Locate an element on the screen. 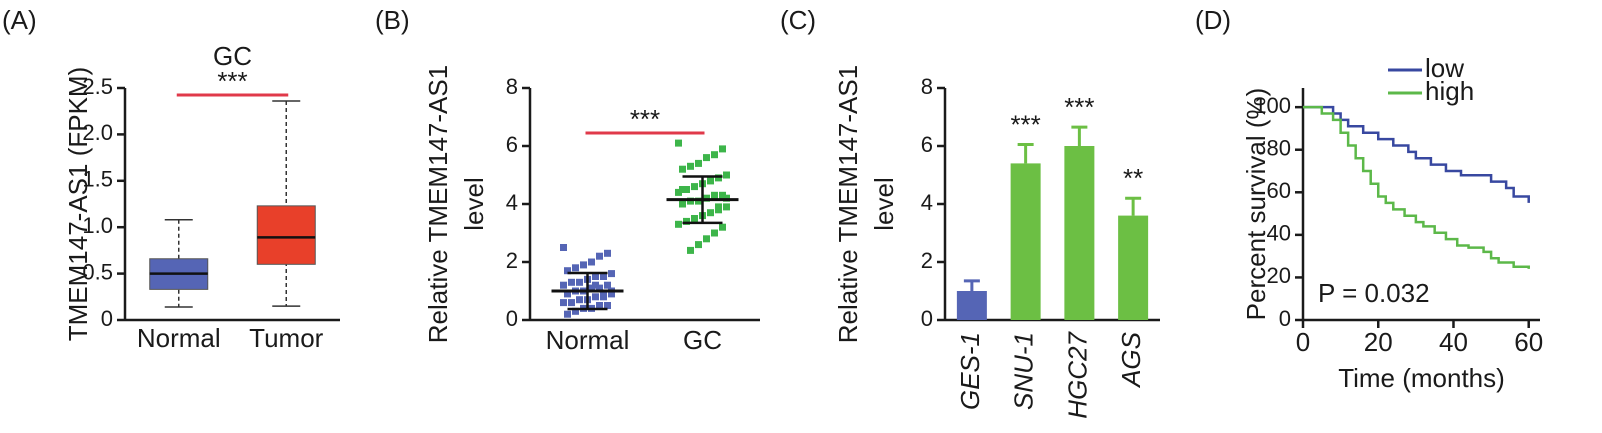  panel-label: (B) is located at coordinates (392, 20).